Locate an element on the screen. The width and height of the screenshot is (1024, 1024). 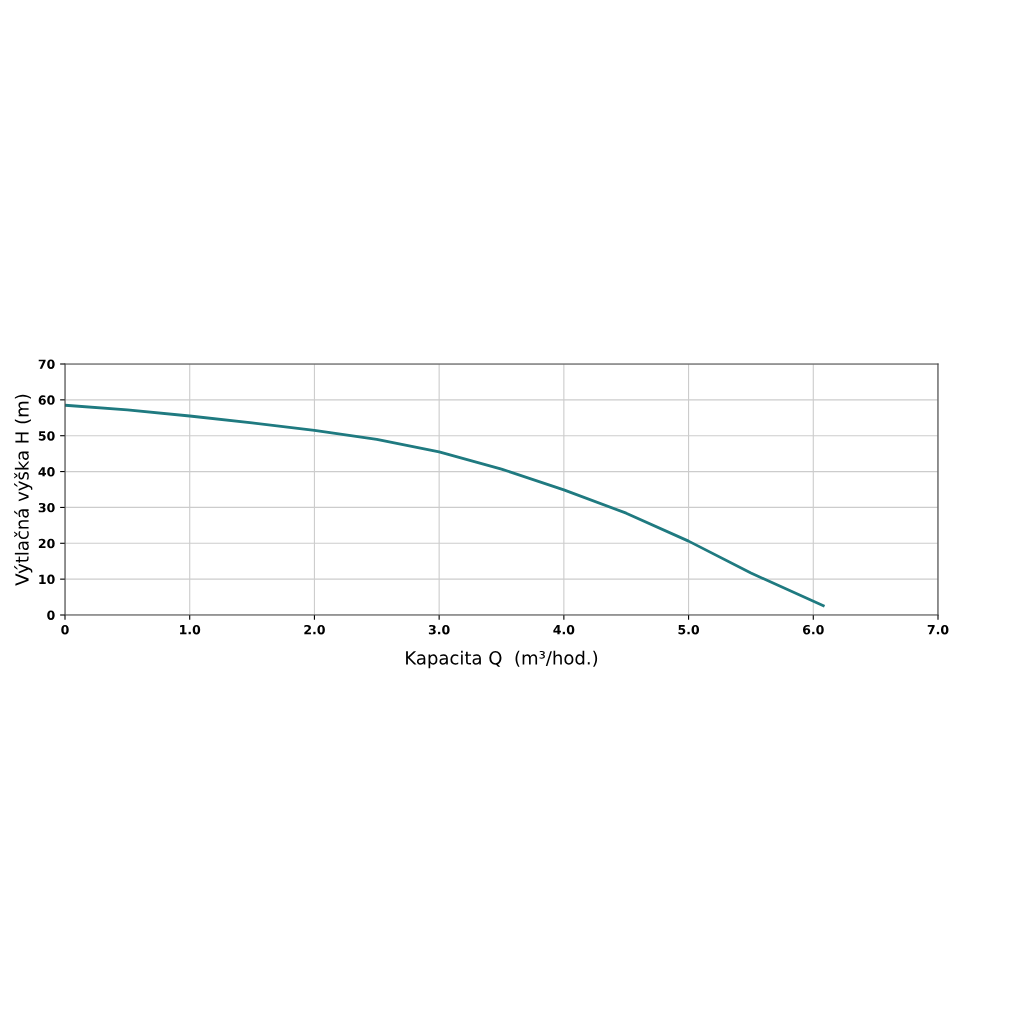
x-tick-label: 3.0 is located at coordinates (439, 629).